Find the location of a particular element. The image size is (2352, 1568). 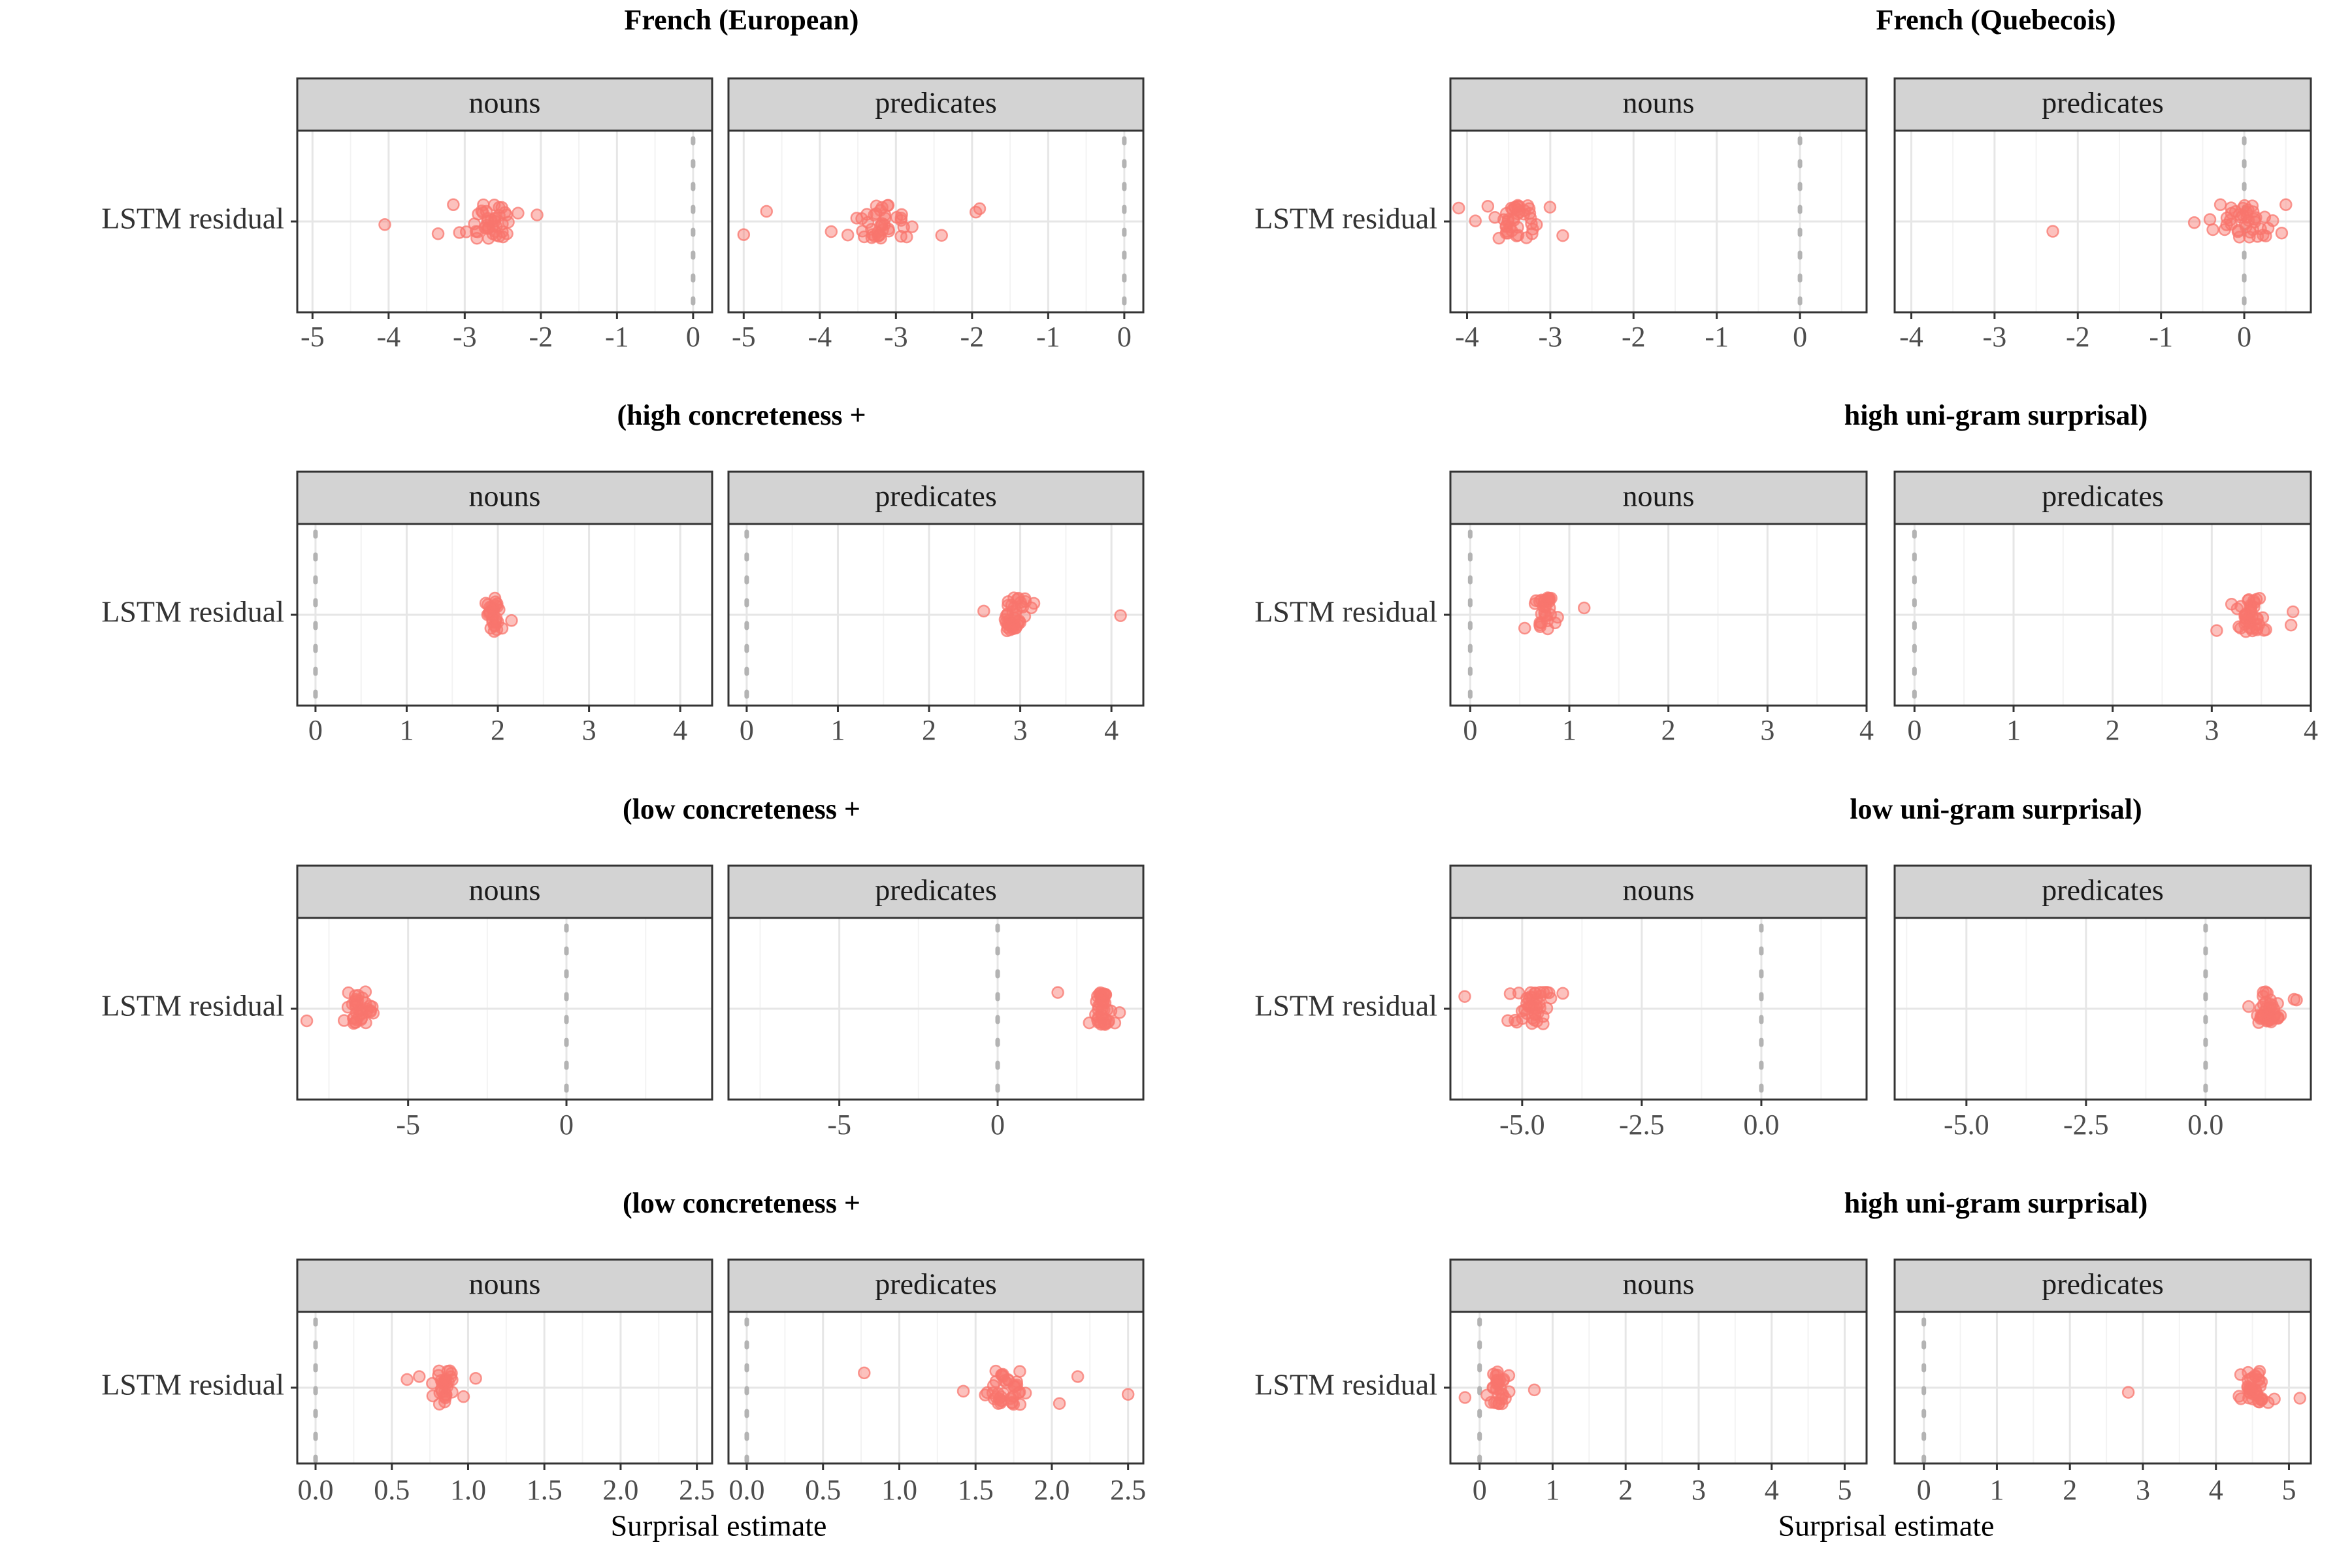

facet-panel-predicates: predicates -4 -3 -2 -1 0 is located at coordinates (2102, 215).